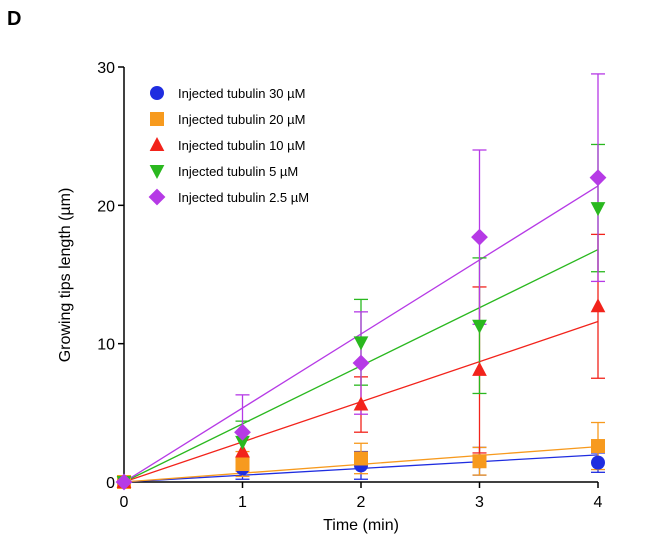  What do you see at coordinates (65, 275) in the screenshot?
I see `y-axis-label: Growing tips length (µm)` at bounding box center [65, 275].